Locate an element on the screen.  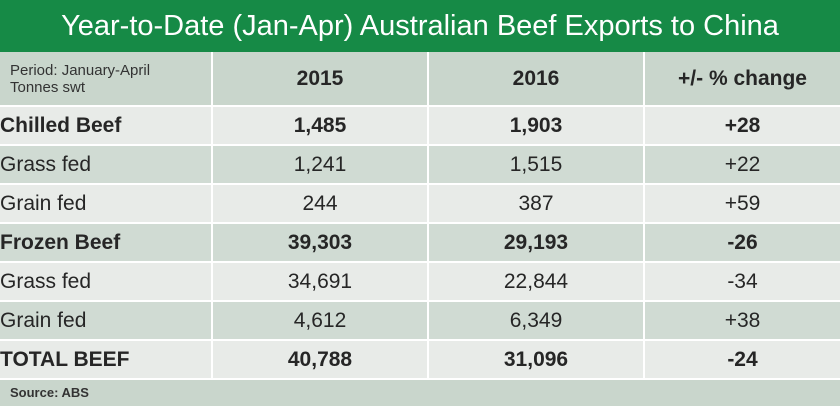
value-2015-cell: 244 is located at coordinates (320, 203).